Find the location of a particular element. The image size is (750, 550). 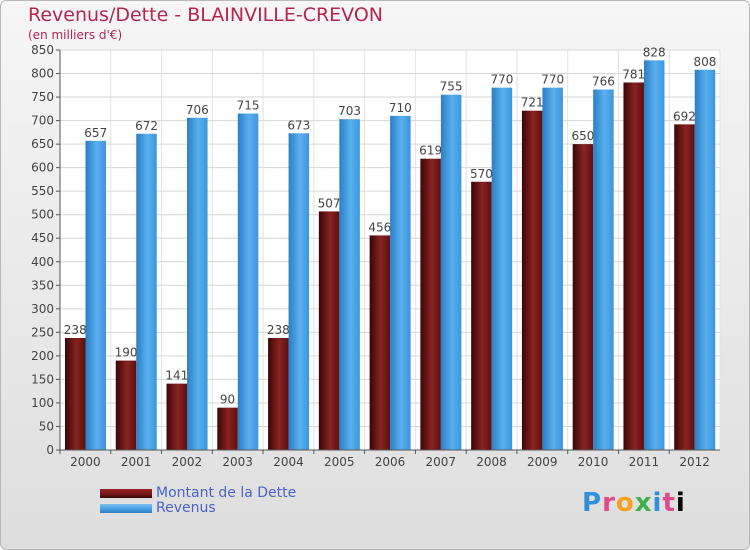

x-tick-label: 2001 is located at coordinates (136, 462).